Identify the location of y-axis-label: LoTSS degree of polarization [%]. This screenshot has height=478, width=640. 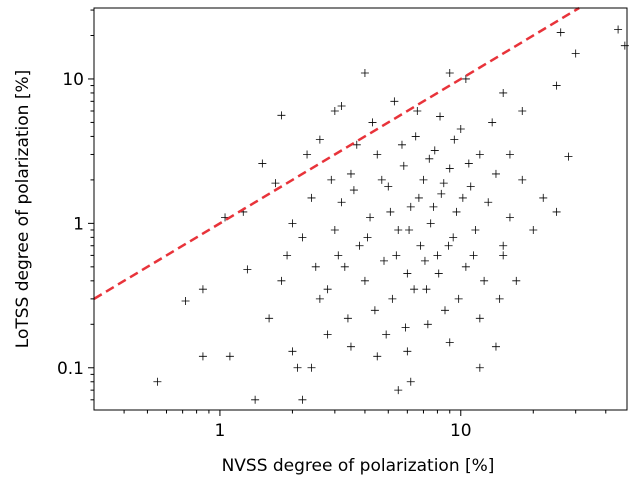
(23, 209).